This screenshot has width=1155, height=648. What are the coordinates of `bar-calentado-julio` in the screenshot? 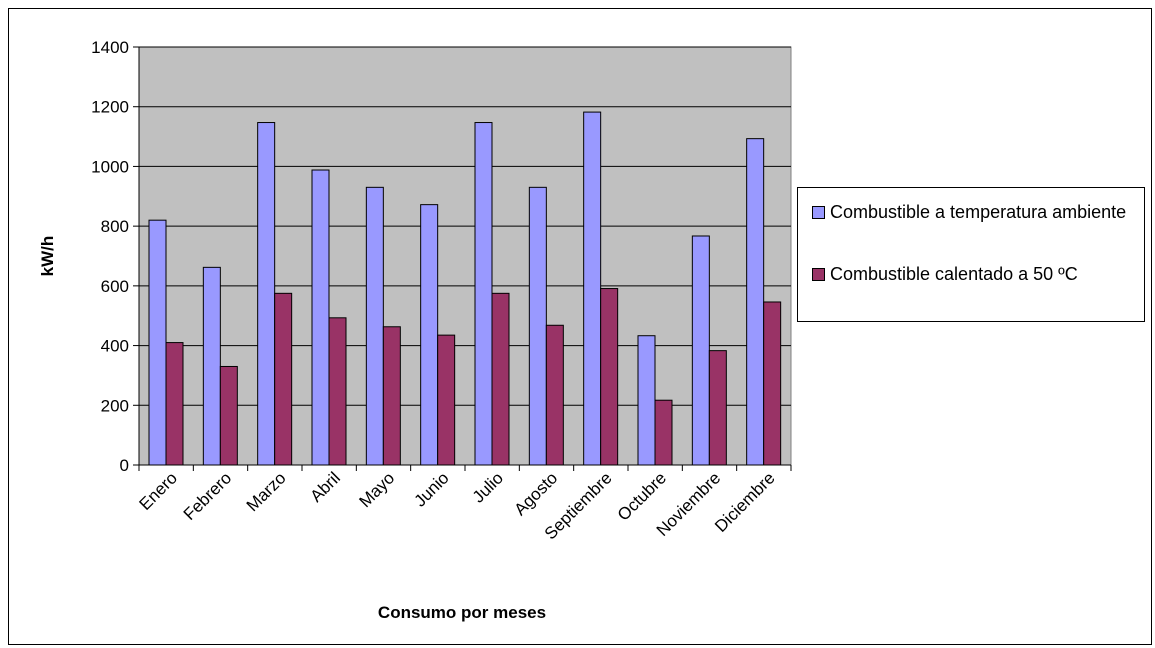 It's located at (500, 379).